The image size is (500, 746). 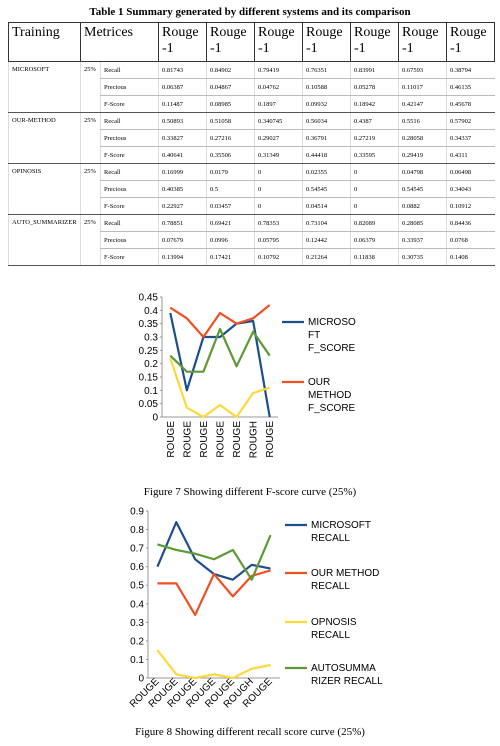 I want to click on cell-value: 0.04514, so click(x=326, y=206).